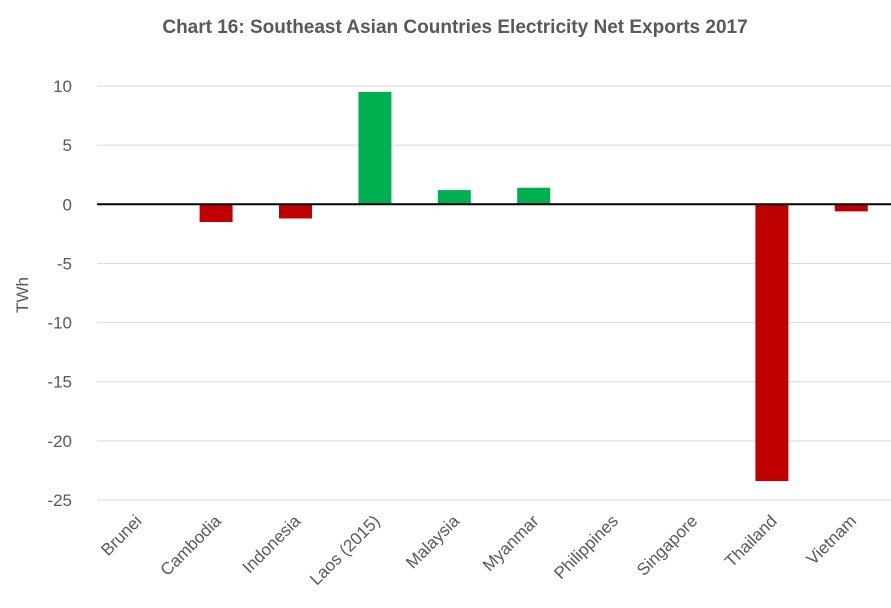 The width and height of the screenshot is (891, 608). What do you see at coordinates (67, 145) in the screenshot?
I see `y-tick-label: 5` at bounding box center [67, 145].